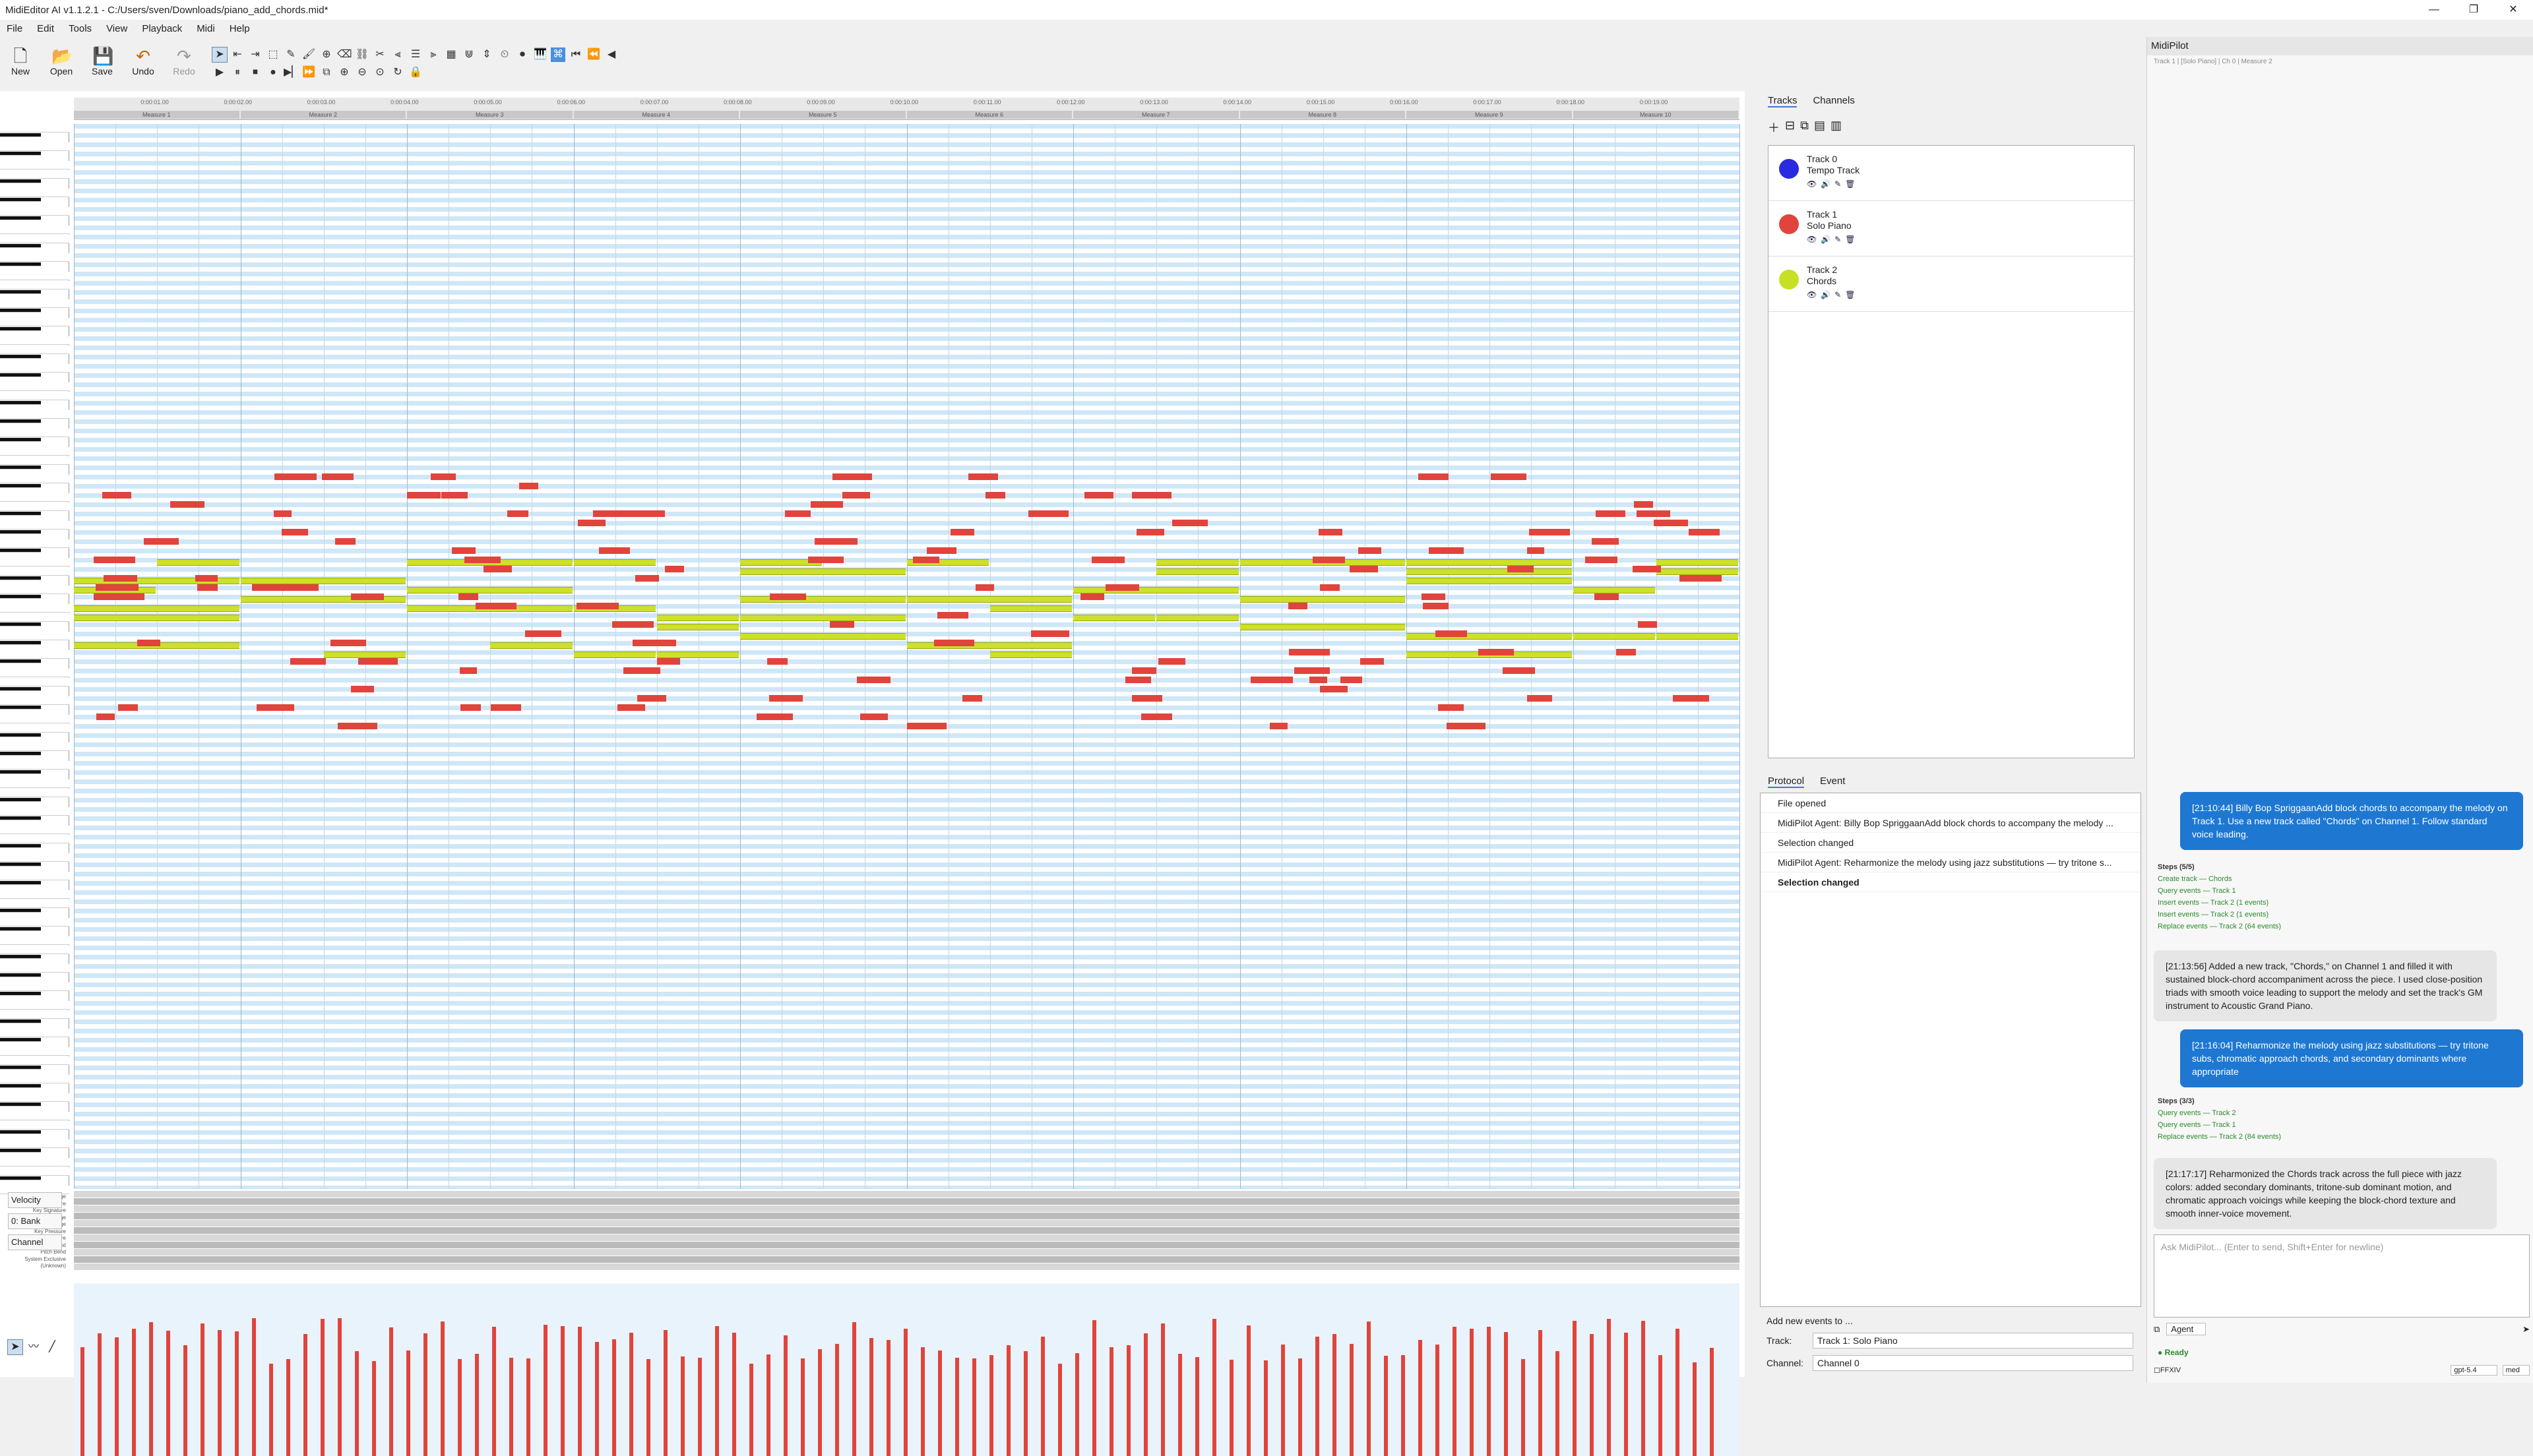 This screenshot has width=2533, height=1456. I want to click on add-track-icon: ＋, so click(1774, 128).